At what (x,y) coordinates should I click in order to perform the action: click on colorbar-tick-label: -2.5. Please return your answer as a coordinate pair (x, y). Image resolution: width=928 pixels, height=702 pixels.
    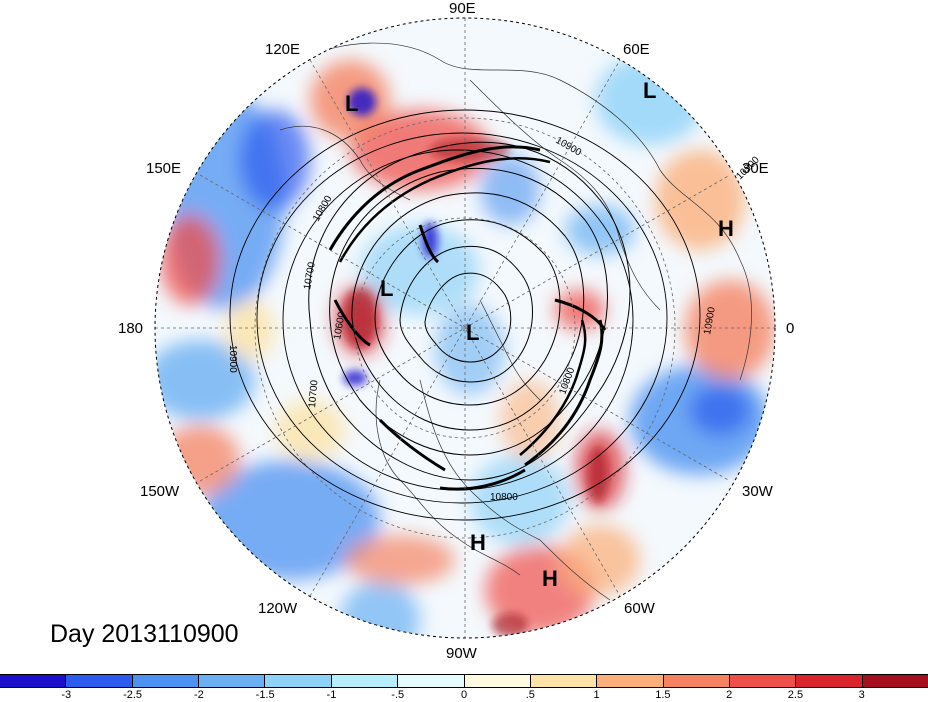
    Looking at the image, I should click on (133, 695).